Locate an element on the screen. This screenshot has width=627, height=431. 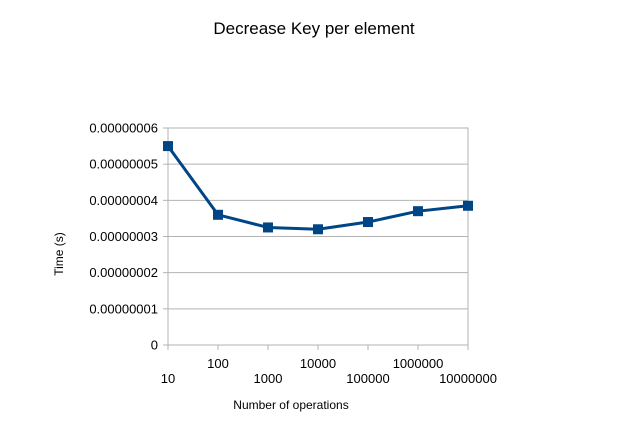
x-tick-label: 1000 is located at coordinates (268, 378).